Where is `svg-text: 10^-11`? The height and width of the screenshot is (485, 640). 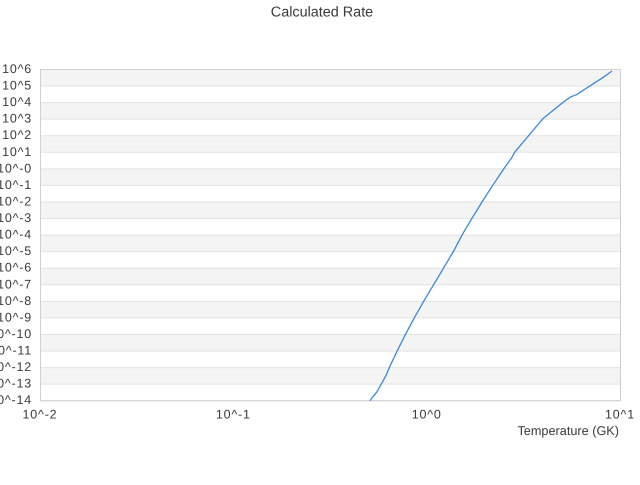
svg-text: 10^-11 is located at coordinates (16, 351).